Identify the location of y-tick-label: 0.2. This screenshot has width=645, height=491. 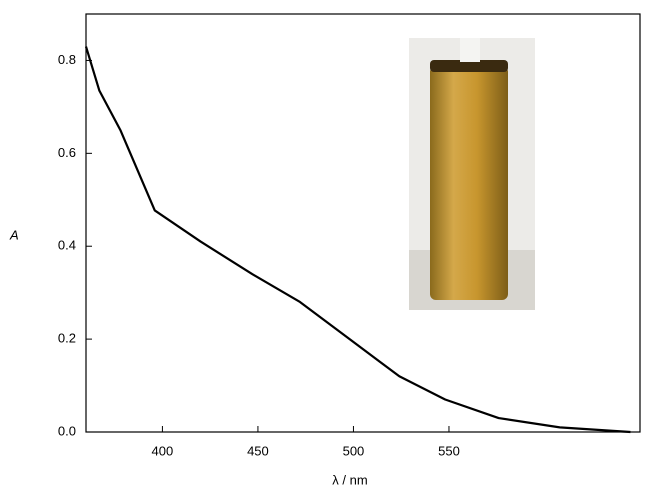
(67, 338).